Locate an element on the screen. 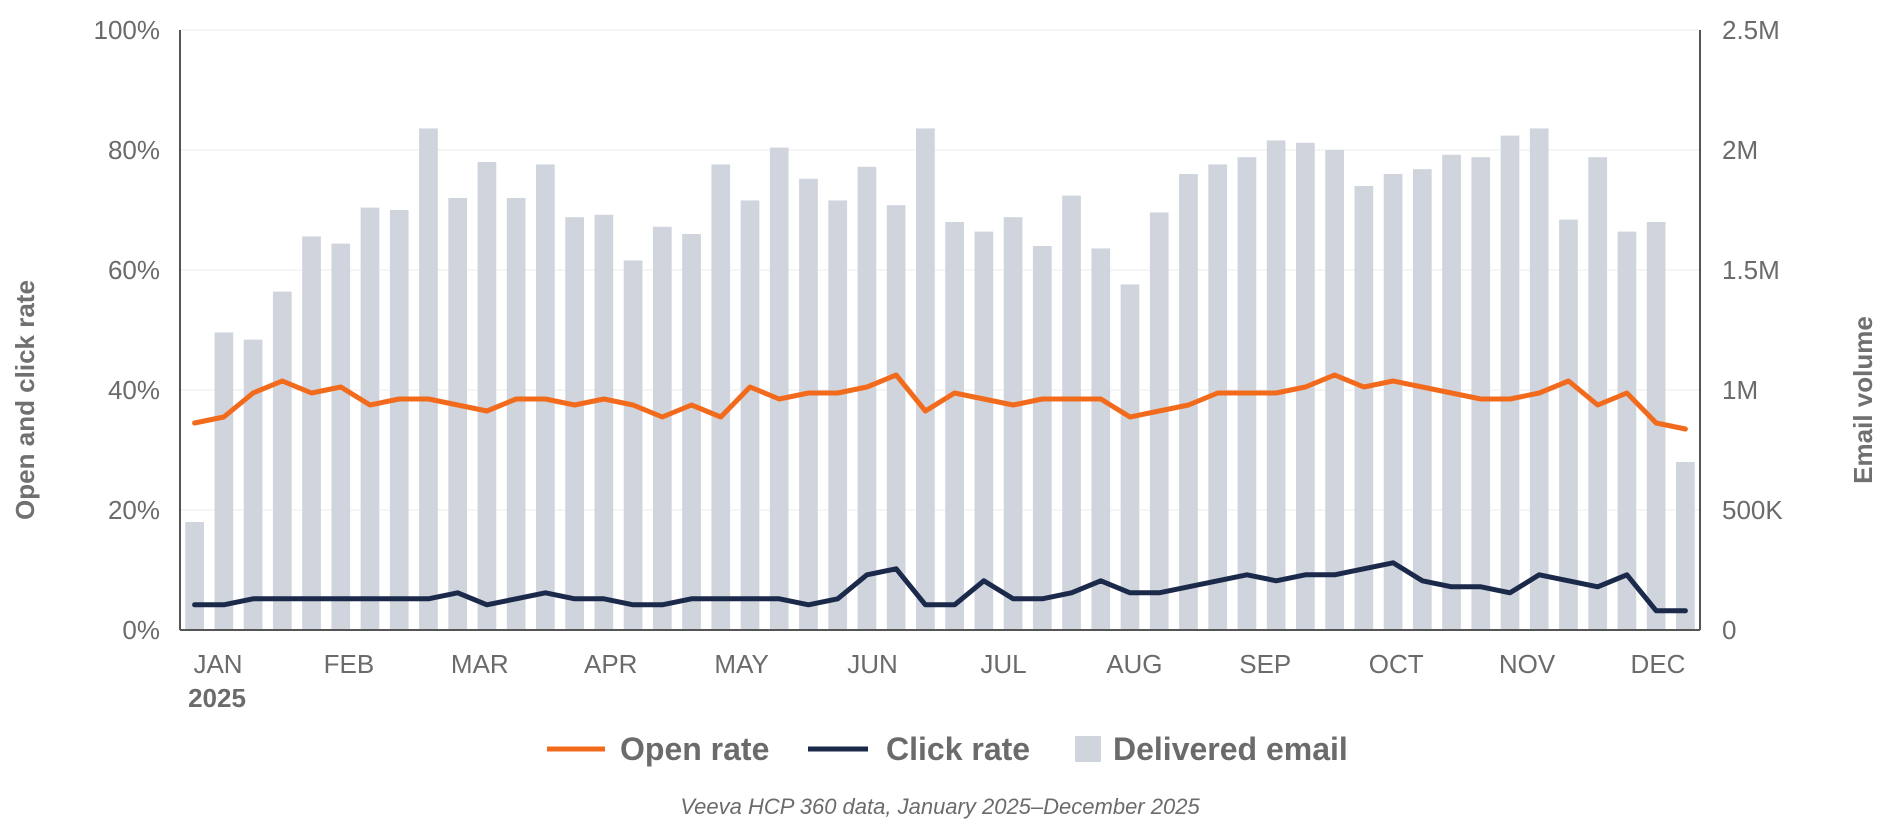  legend-item-delivered-email: Delivered email is located at coordinates (1211, 749).